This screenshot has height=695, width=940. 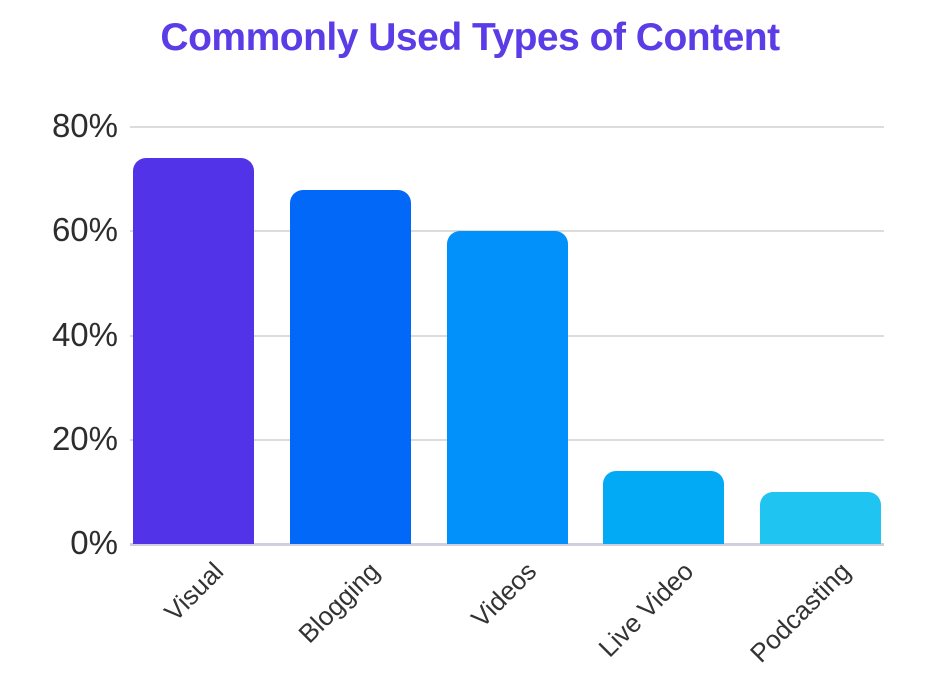 I want to click on bar-blogging, so click(x=350, y=367).